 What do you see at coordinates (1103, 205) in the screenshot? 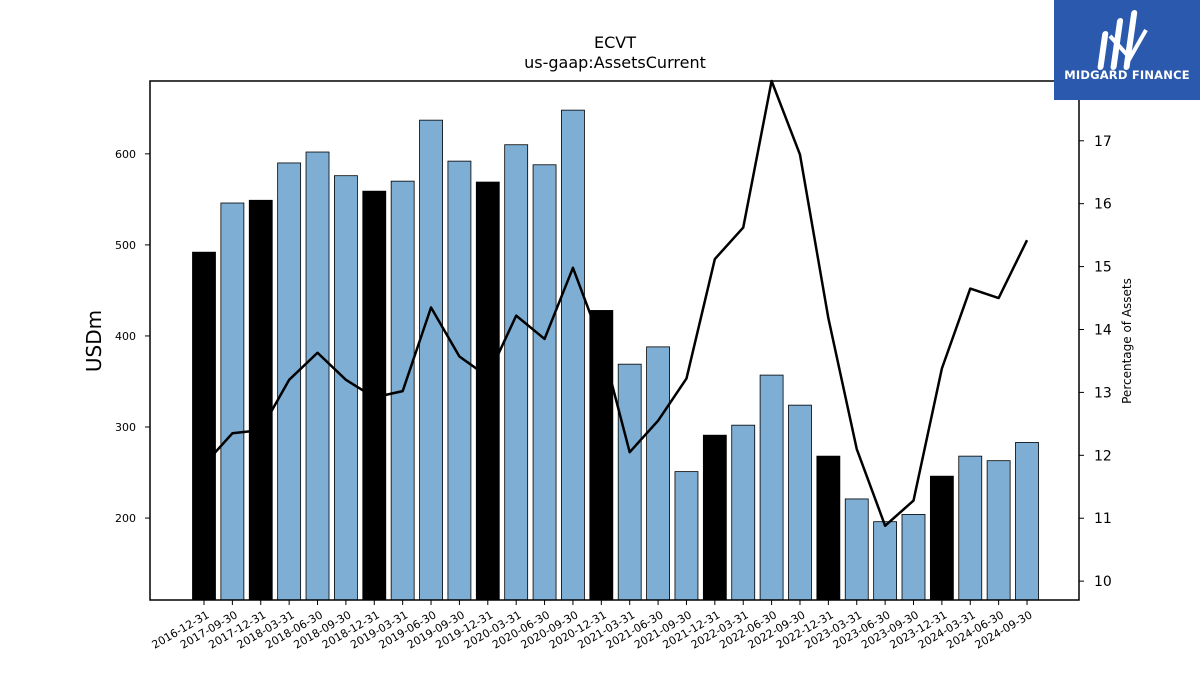
I see `y2-tick-label: 16` at bounding box center [1103, 205].